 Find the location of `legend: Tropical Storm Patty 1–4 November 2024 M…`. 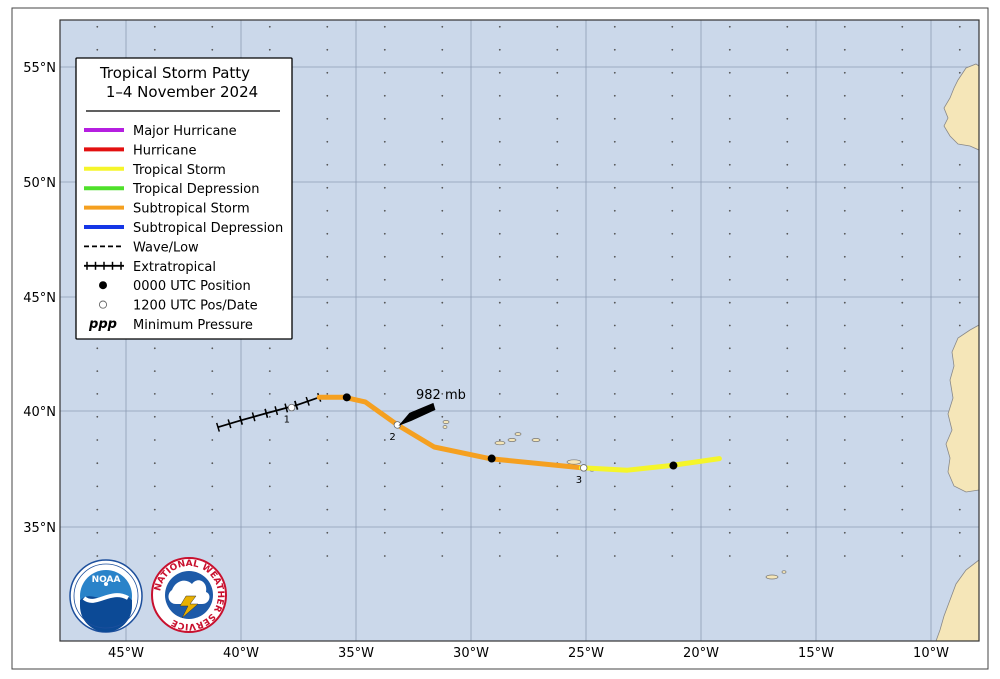

legend: Tropical Storm Patty 1–4 November 2024 M… is located at coordinates (184, 198).